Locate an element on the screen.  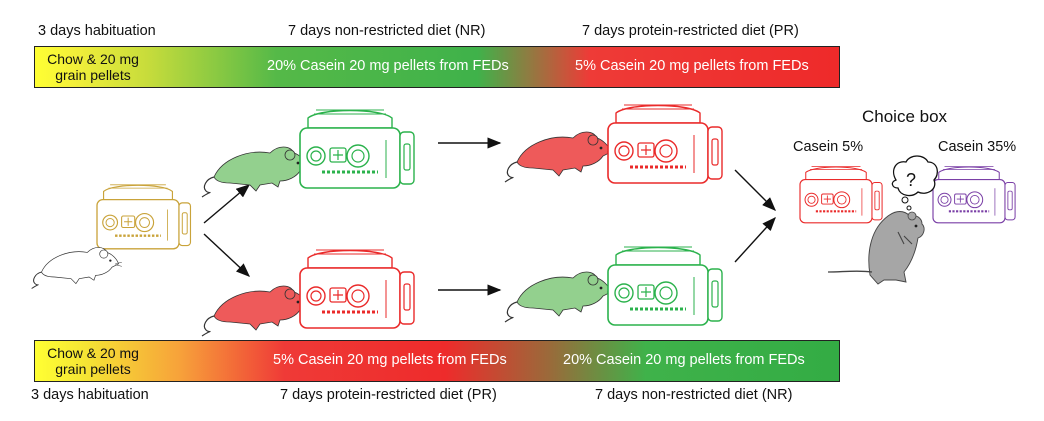
choice-grey-mouse is located at coordinates (876, 248).